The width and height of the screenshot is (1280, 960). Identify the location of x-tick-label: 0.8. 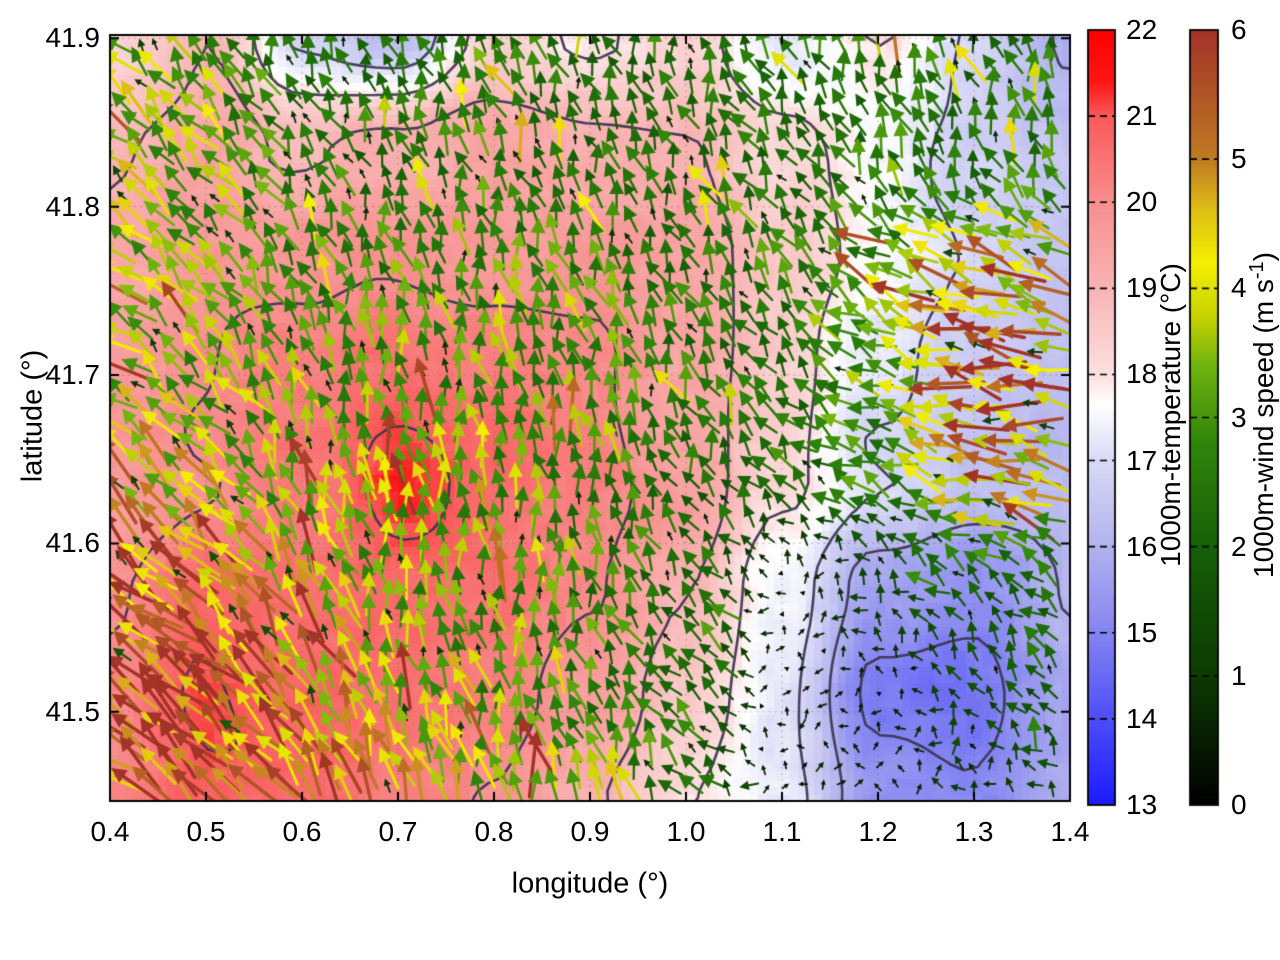
(494, 831).